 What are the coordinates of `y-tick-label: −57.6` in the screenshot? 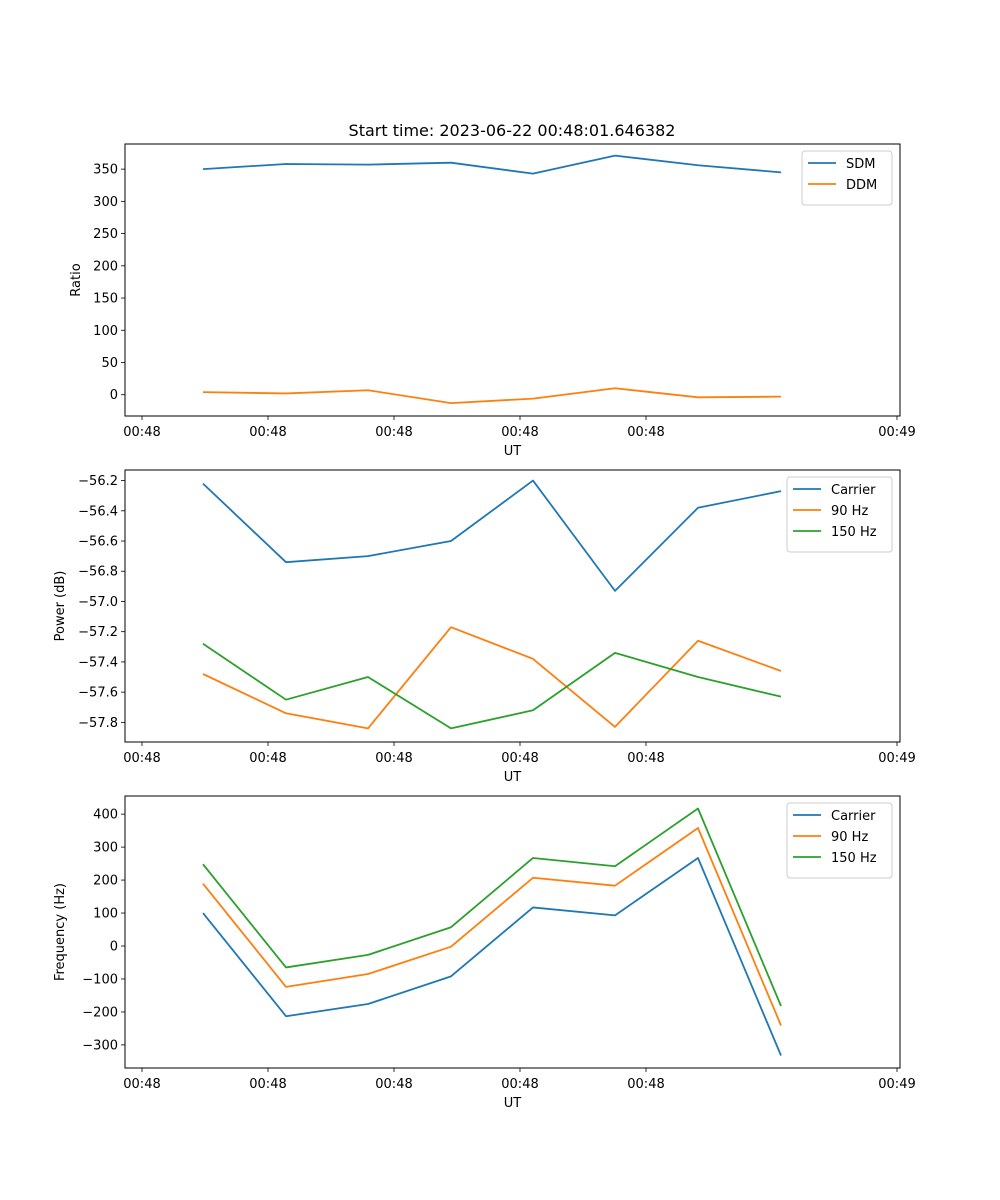 It's located at (98, 693).